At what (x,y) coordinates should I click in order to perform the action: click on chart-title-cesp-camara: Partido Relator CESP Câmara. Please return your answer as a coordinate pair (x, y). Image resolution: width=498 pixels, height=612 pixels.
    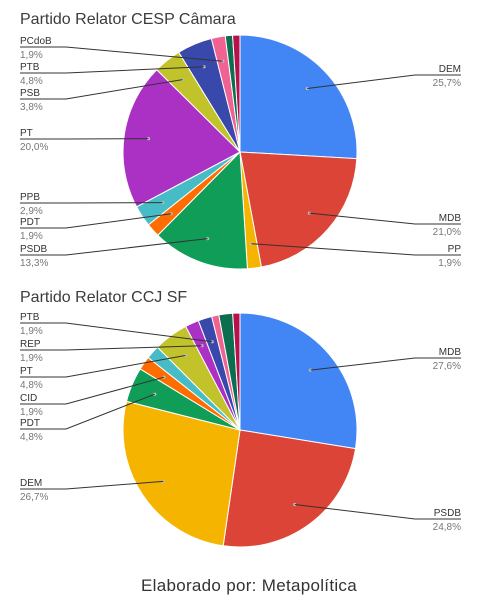
    Looking at the image, I should click on (128, 19).